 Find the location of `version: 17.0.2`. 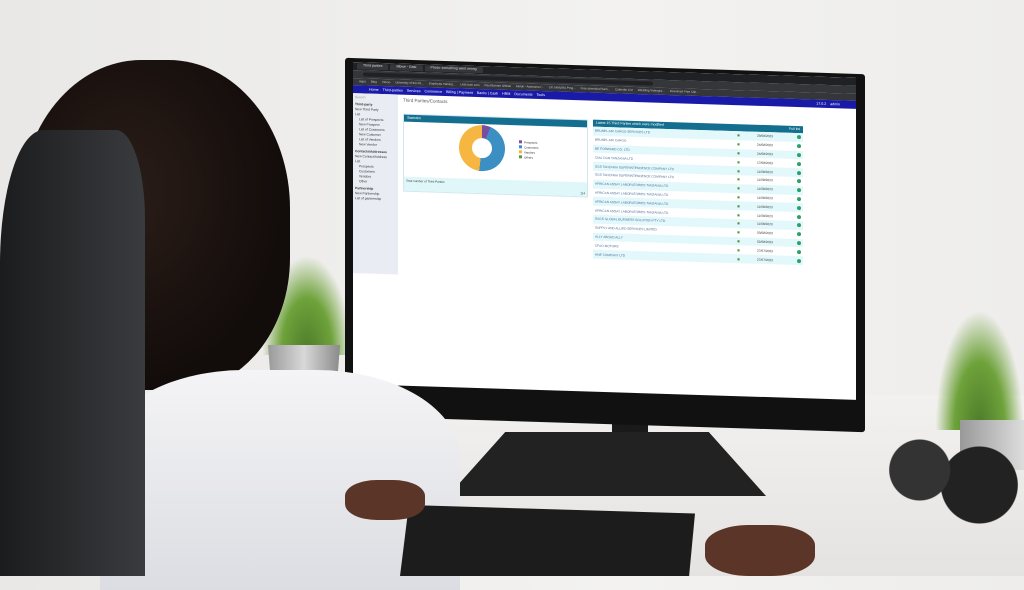

version: 17.0.2 is located at coordinates (821, 103).